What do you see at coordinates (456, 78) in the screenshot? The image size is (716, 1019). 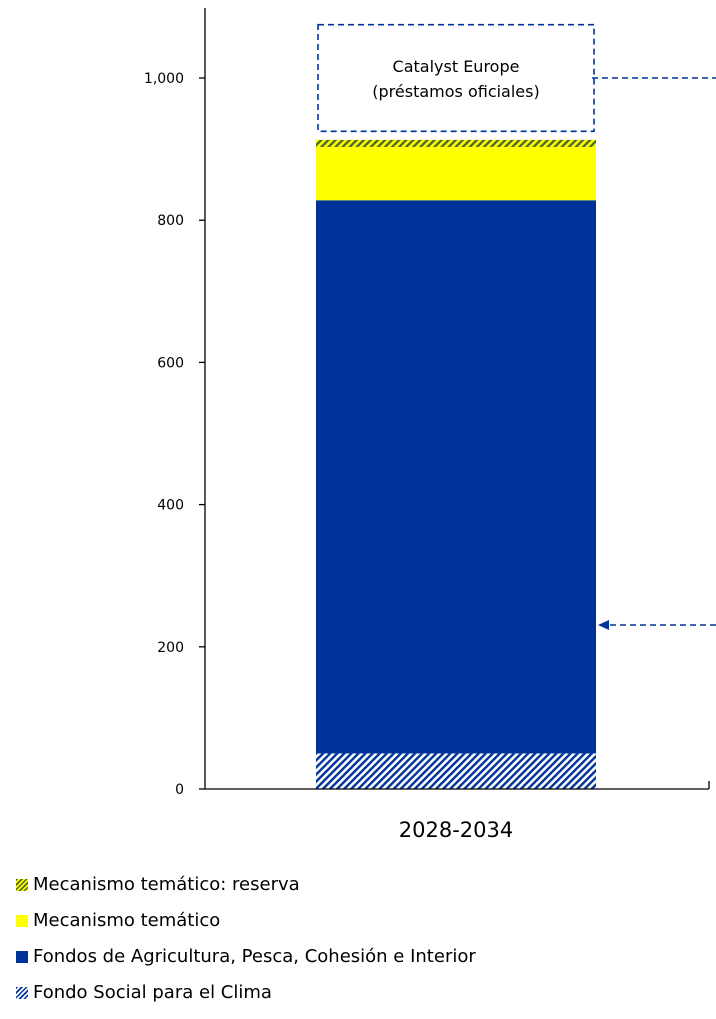 I see `catalyst-europe-box` at bounding box center [456, 78].